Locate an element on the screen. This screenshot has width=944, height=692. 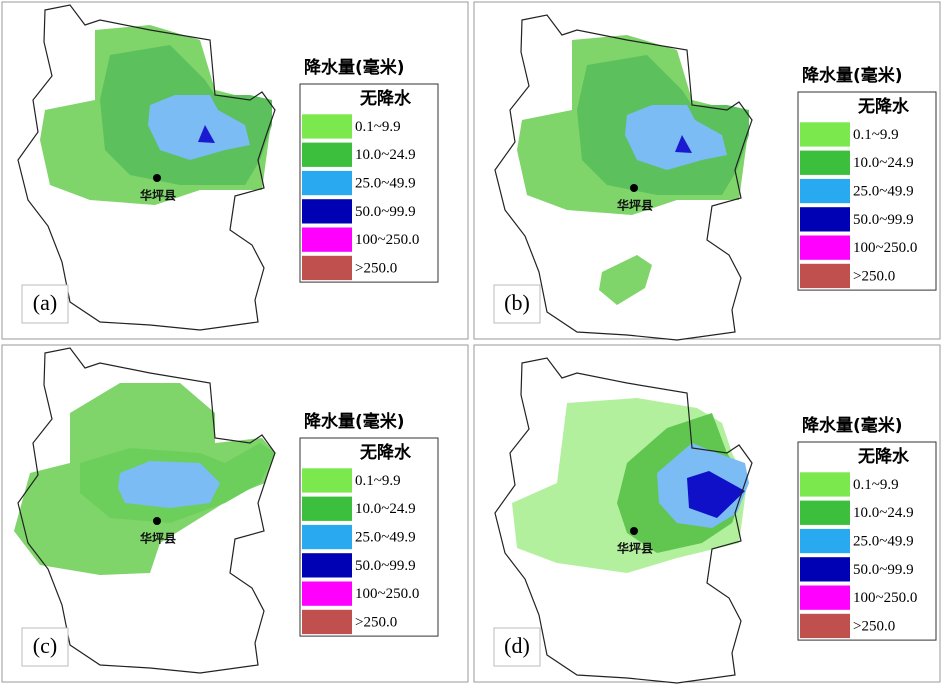
panel-label-box: (d) is located at coordinates (517, 647).